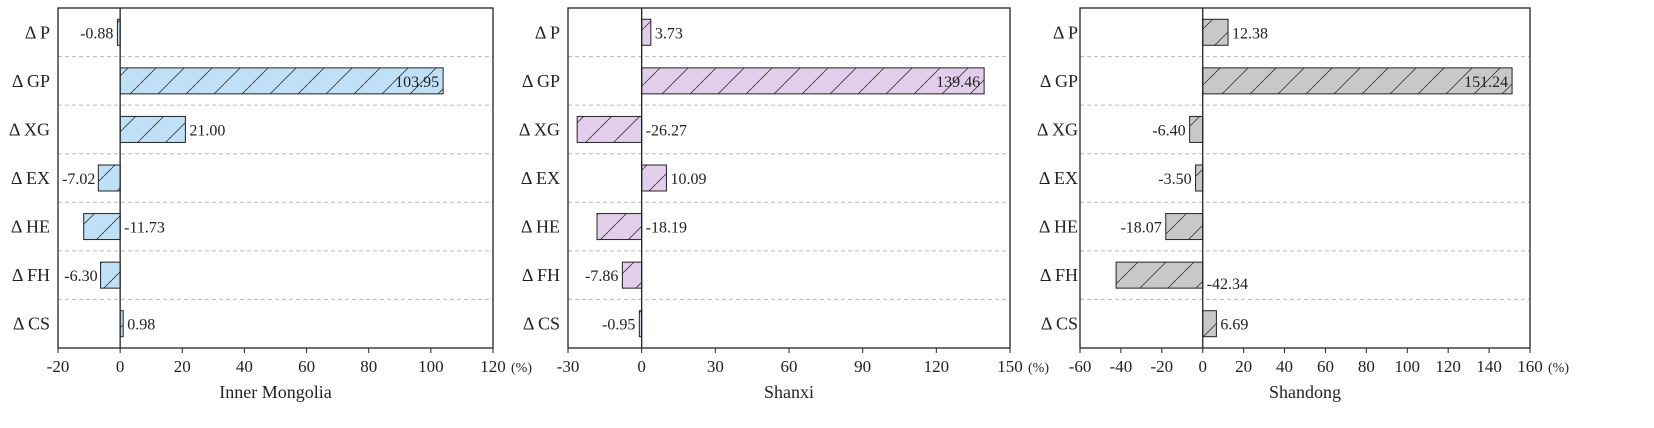  I want to click on x-tick-label: 90, so click(862, 366).